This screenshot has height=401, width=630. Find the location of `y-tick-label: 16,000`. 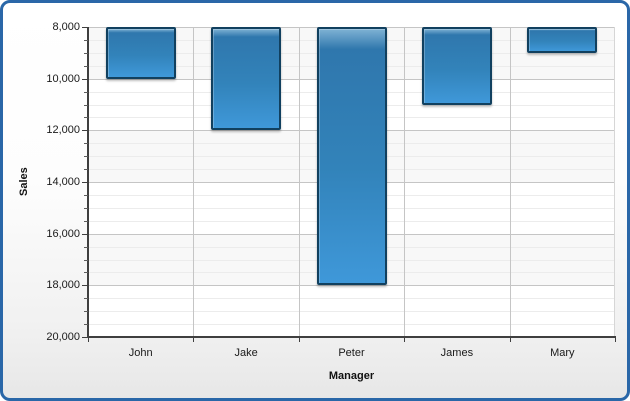

y-tick-label: 16,000 is located at coordinates (63, 233).